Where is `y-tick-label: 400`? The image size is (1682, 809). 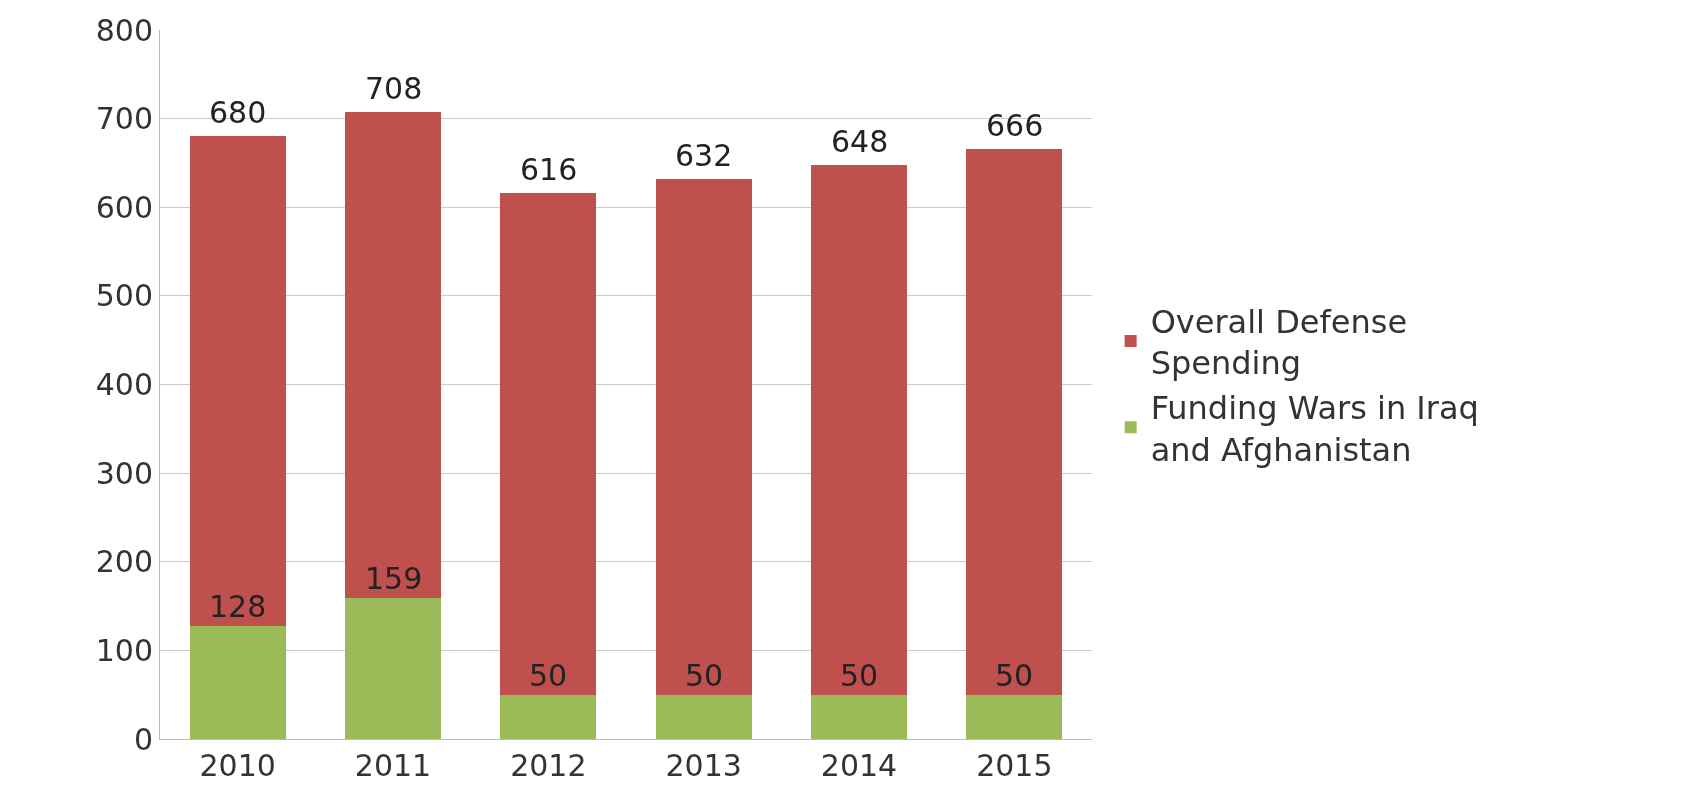
y-tick-label: 400 is located at coordinates (124, 384).